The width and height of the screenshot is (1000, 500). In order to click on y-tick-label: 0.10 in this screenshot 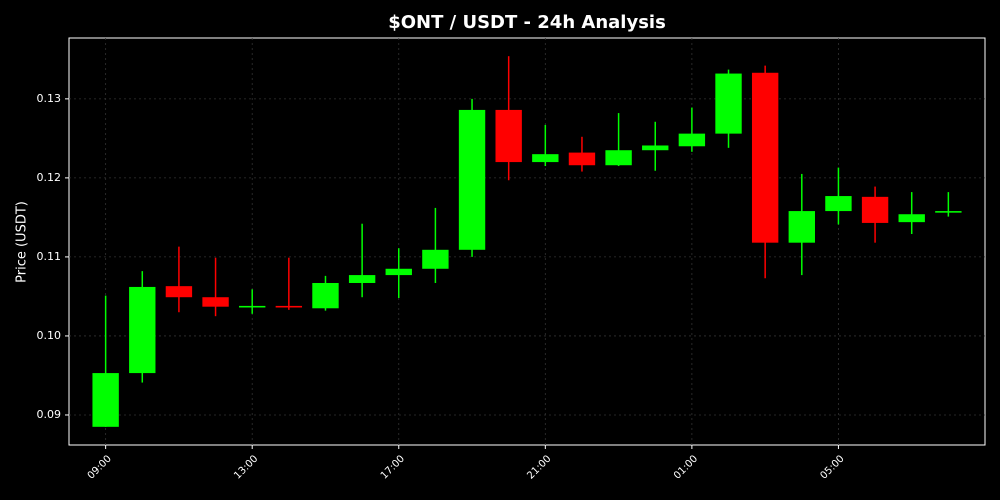, I will do `click(49, 335)`.